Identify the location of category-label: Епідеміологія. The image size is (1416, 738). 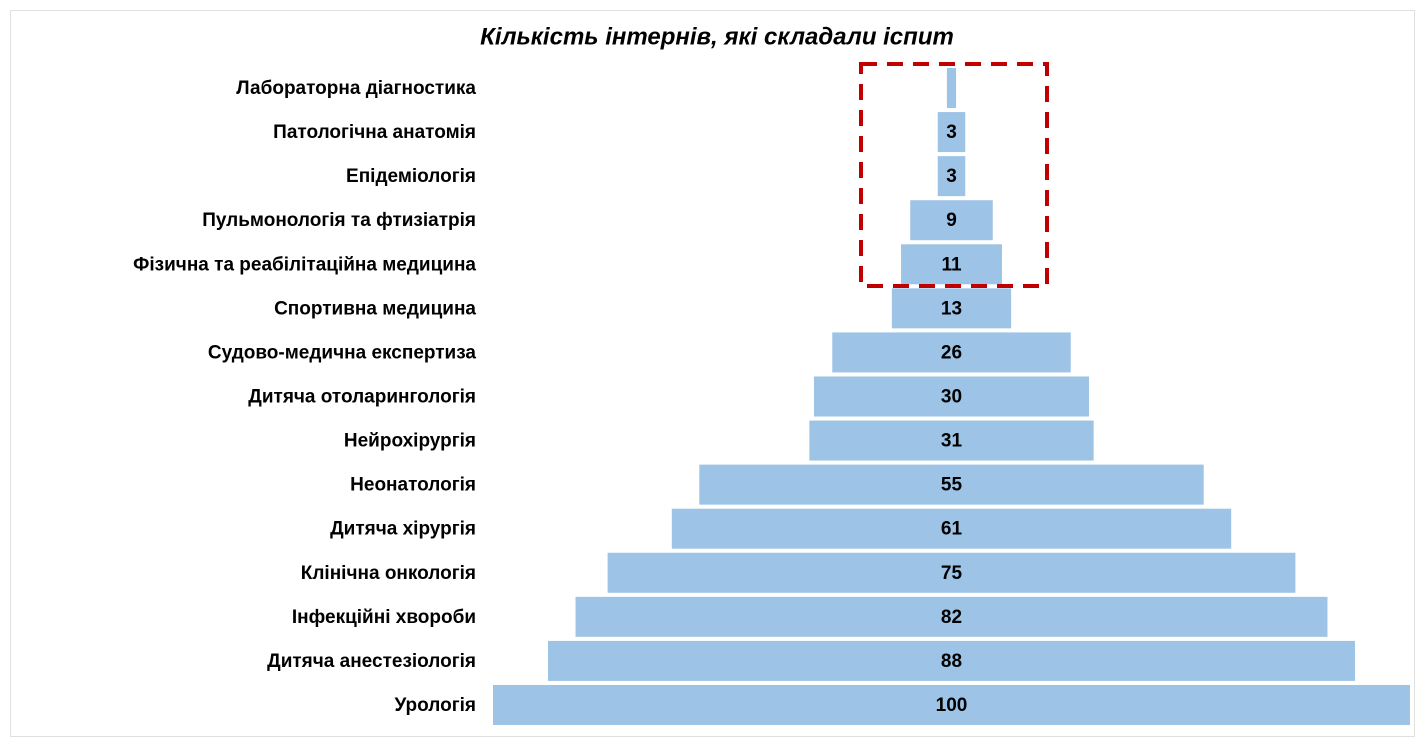
(411, 176).